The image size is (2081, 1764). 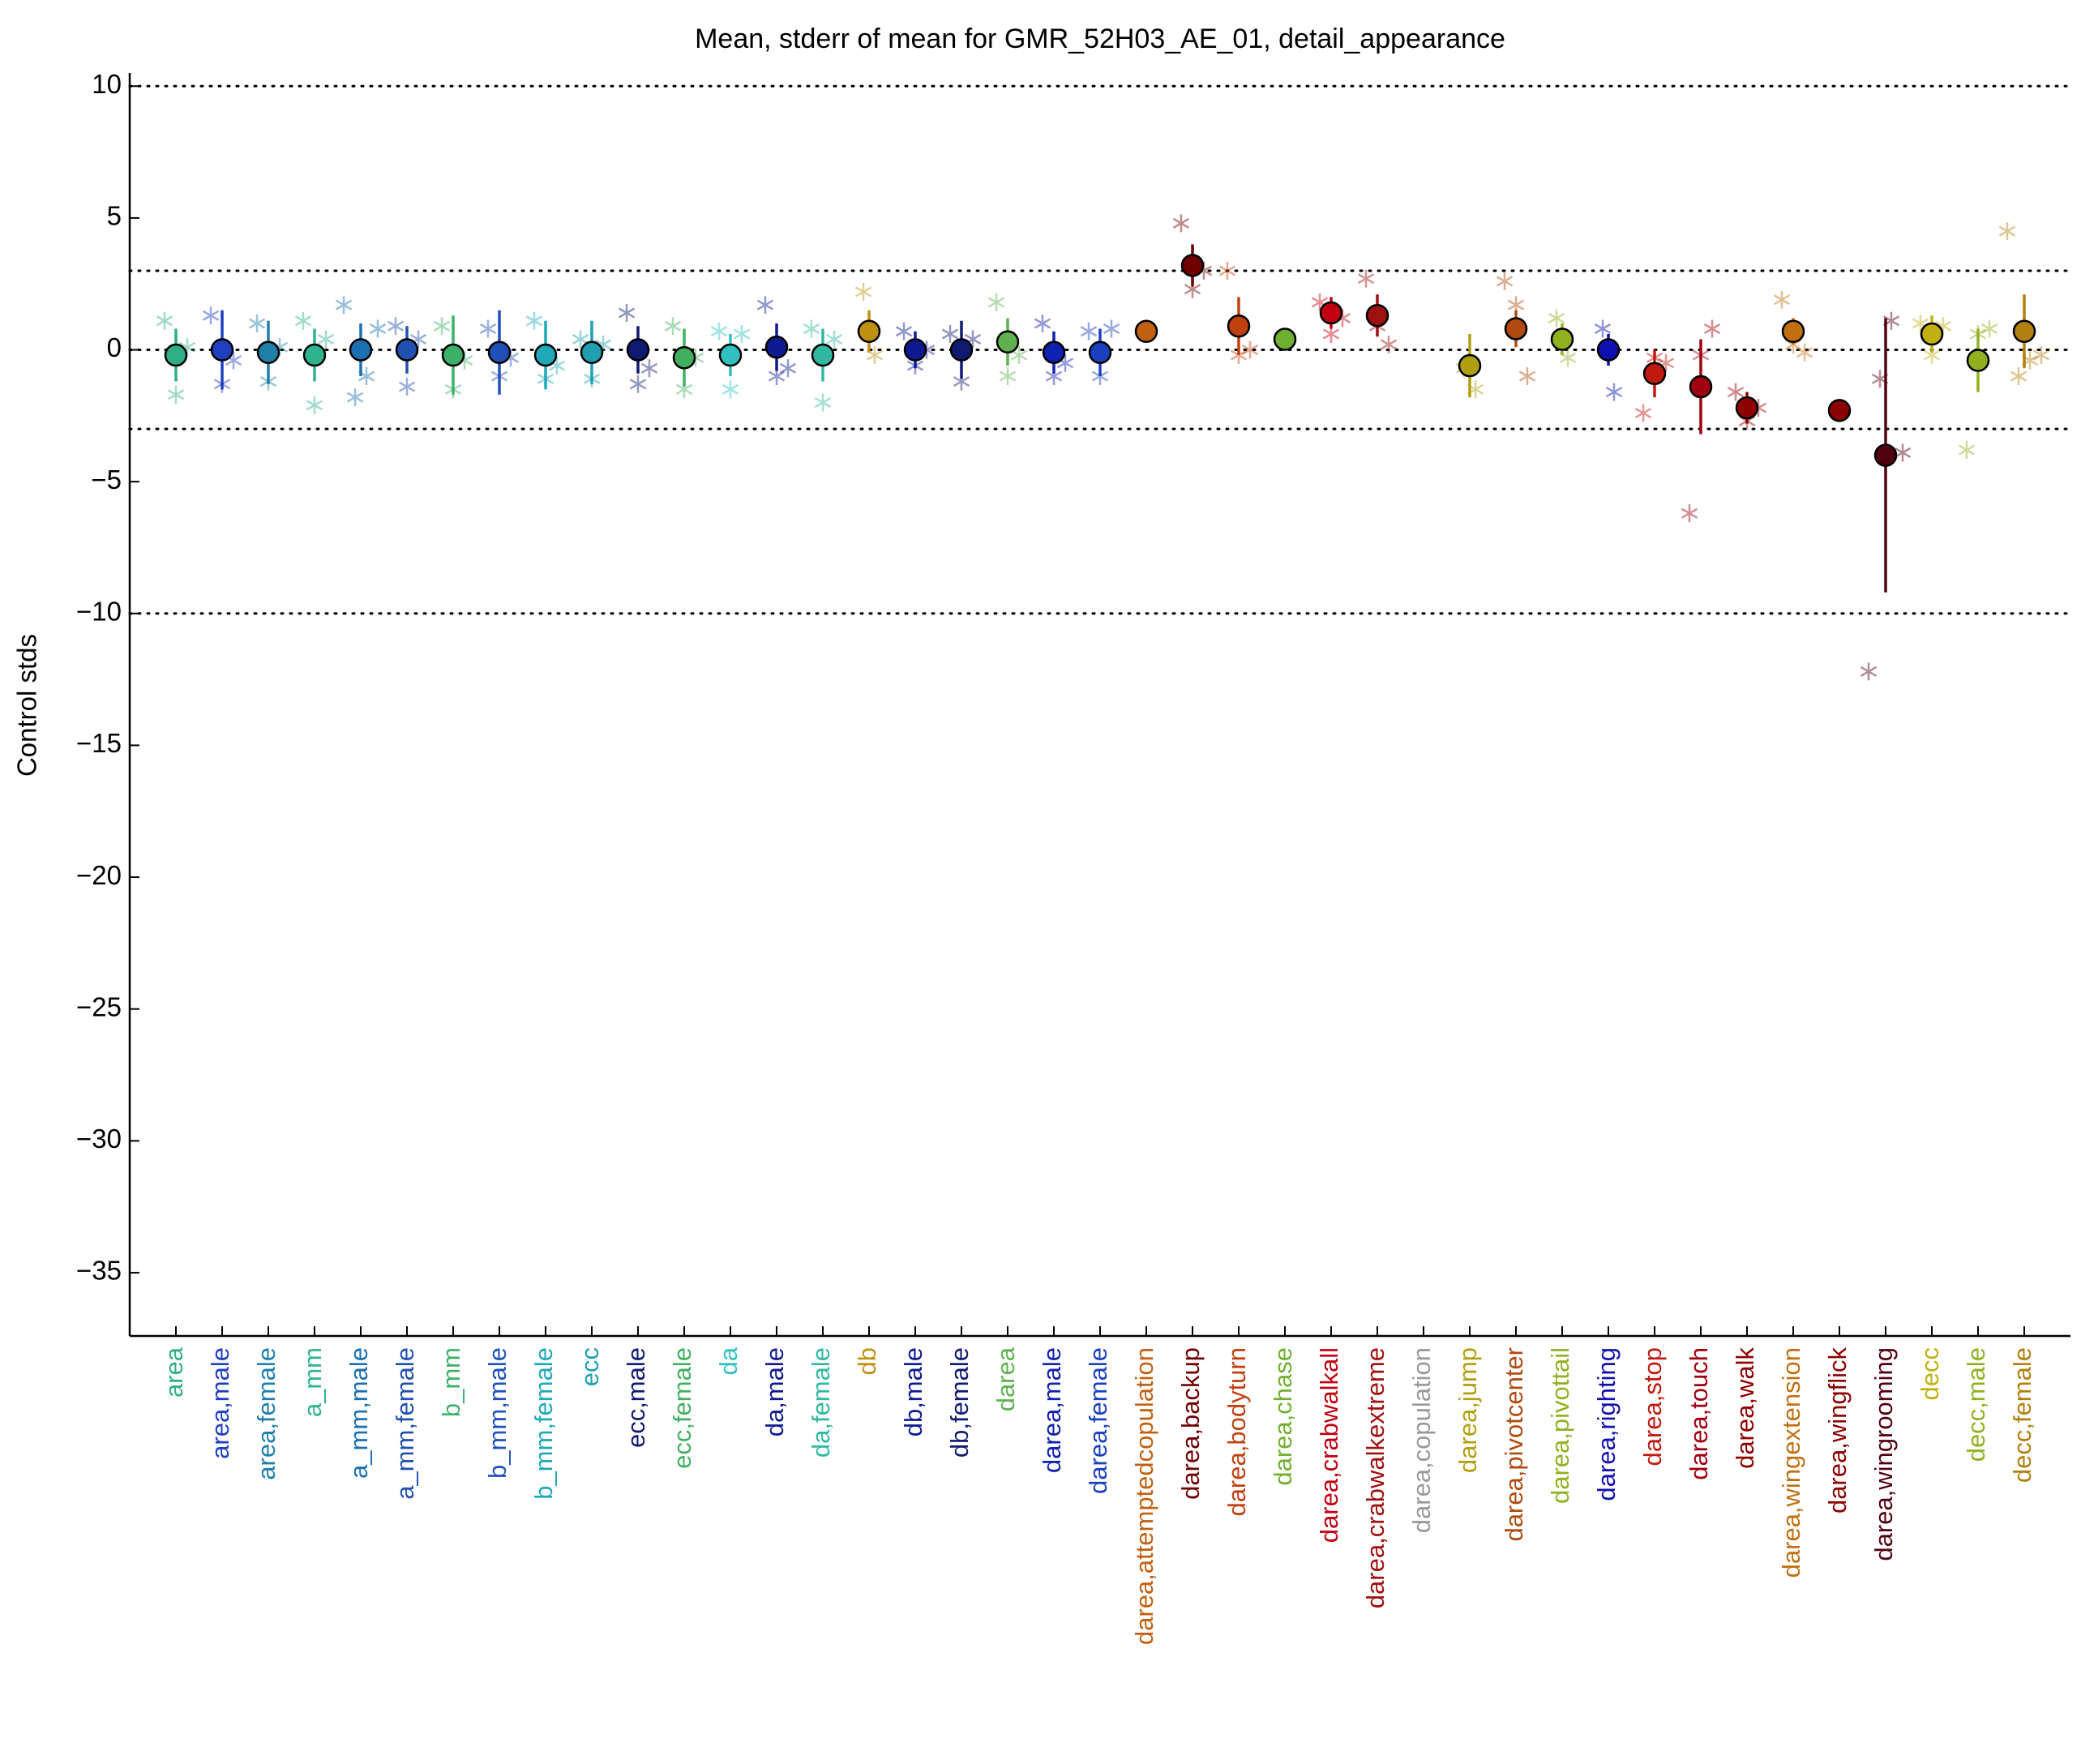 What do you see at coordinates (114, 216) in the screenshot?
I see `y-tick-label: 5` at bounding box center [114, 216].